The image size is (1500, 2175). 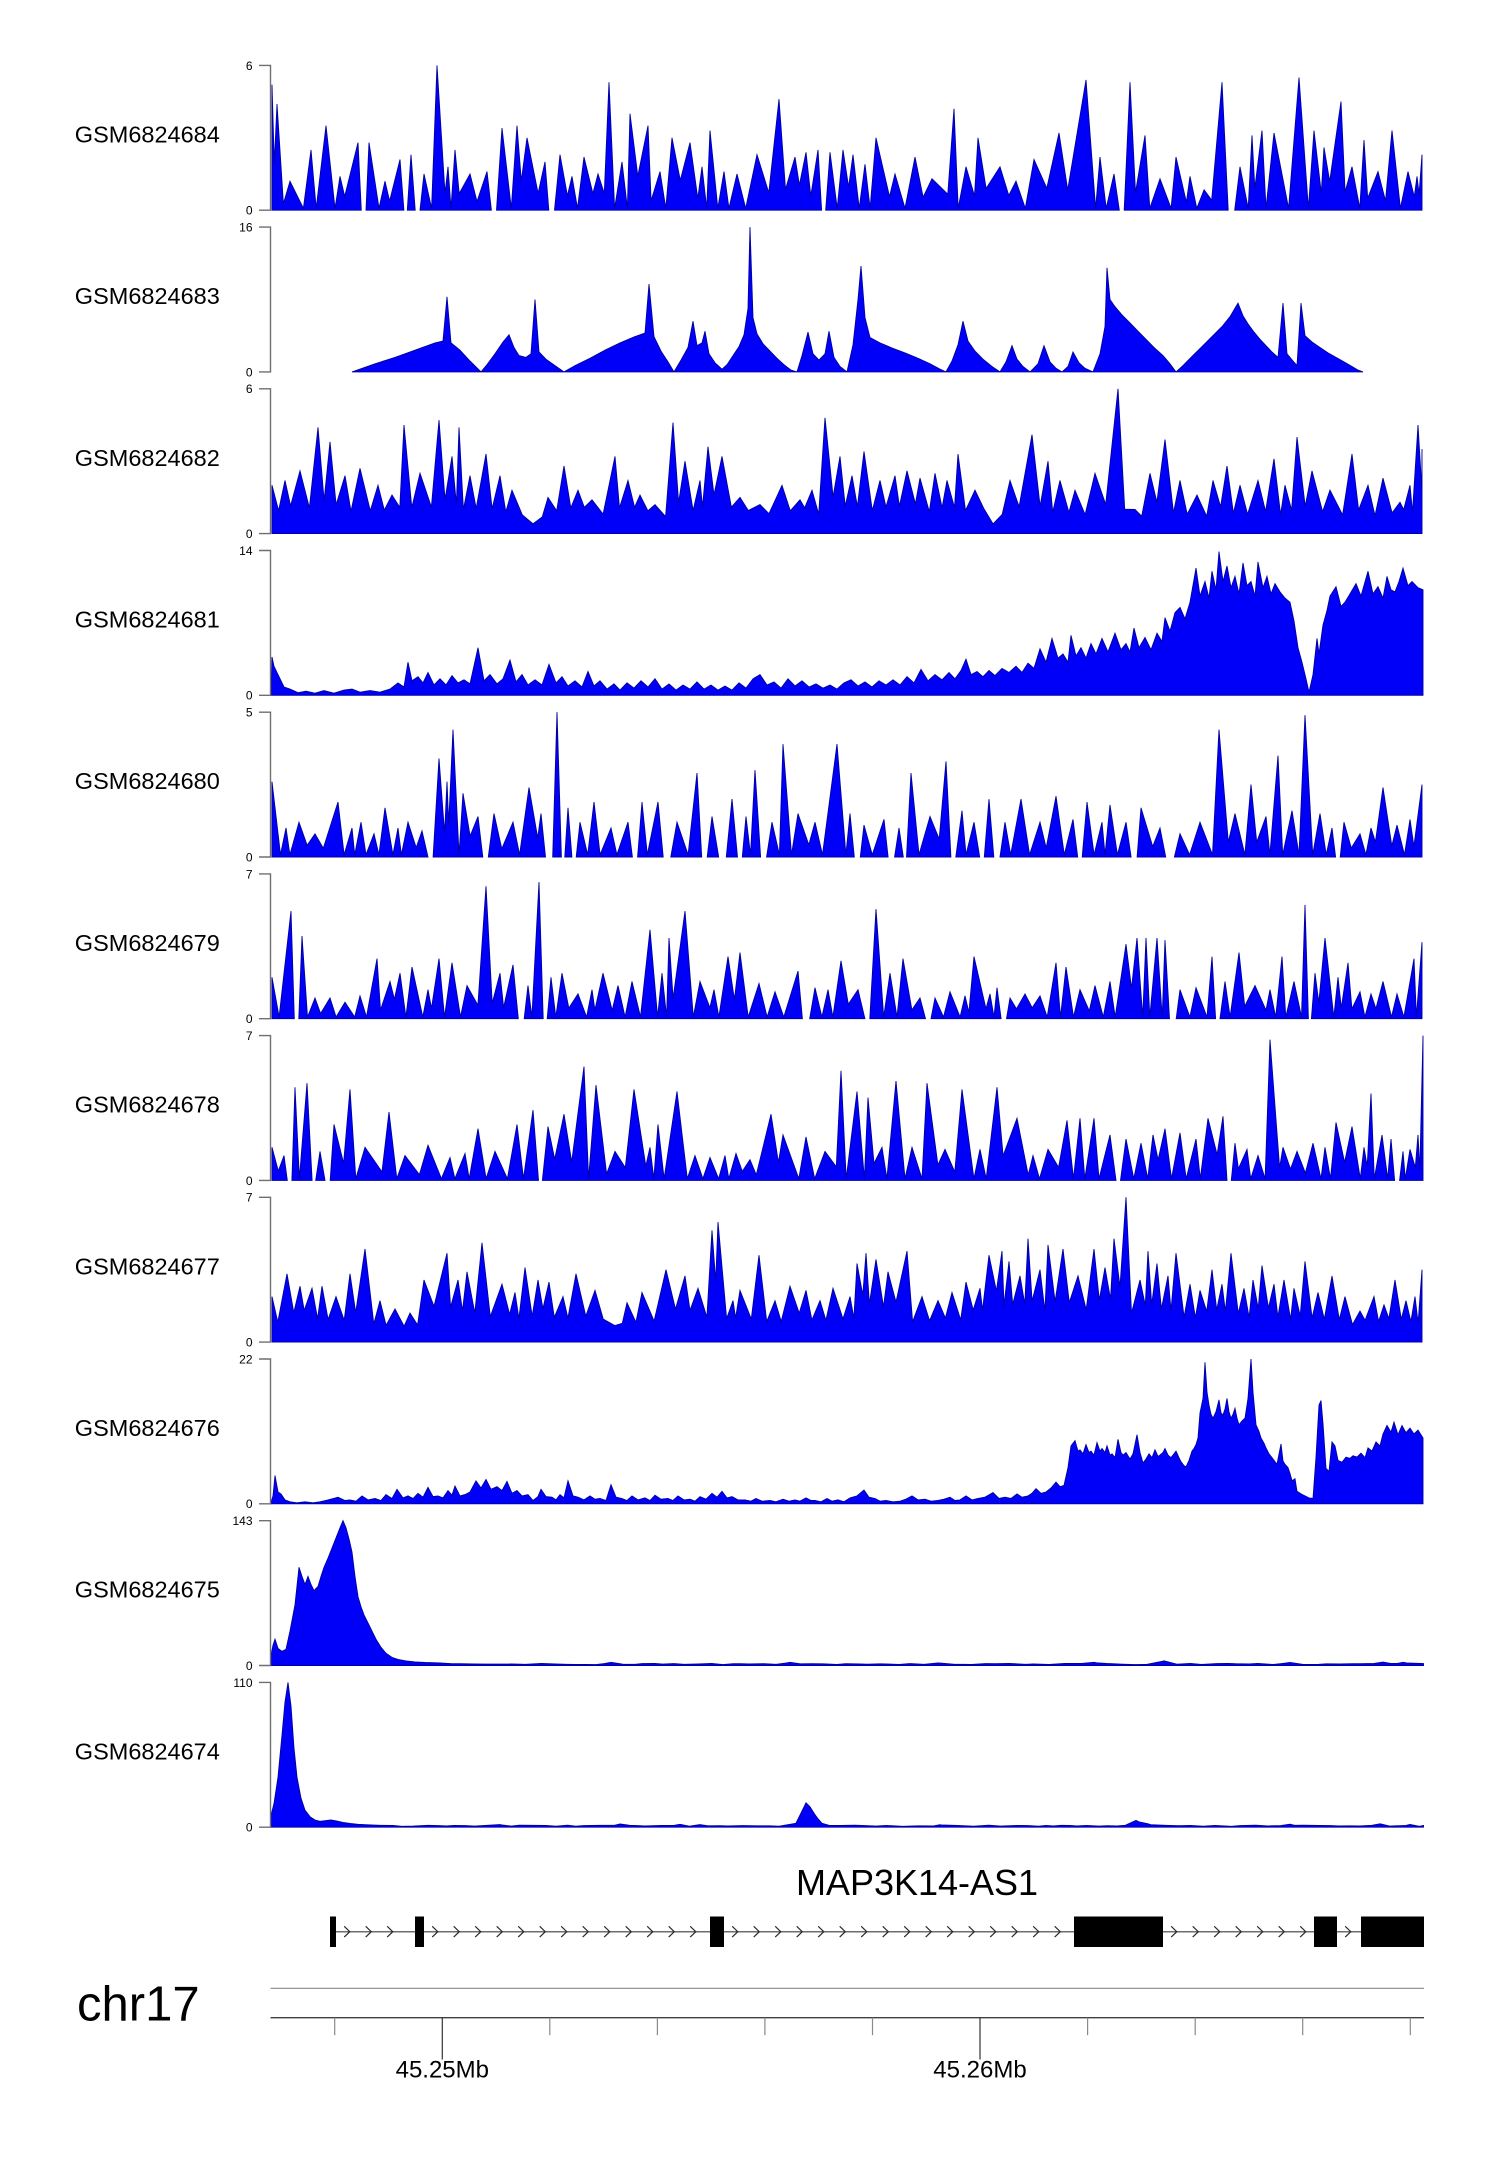 What do you see at coordinates (147, 1751) in the screenshot?
I see `svg-text: GSM6824674` at bounding box center [147, 1751].